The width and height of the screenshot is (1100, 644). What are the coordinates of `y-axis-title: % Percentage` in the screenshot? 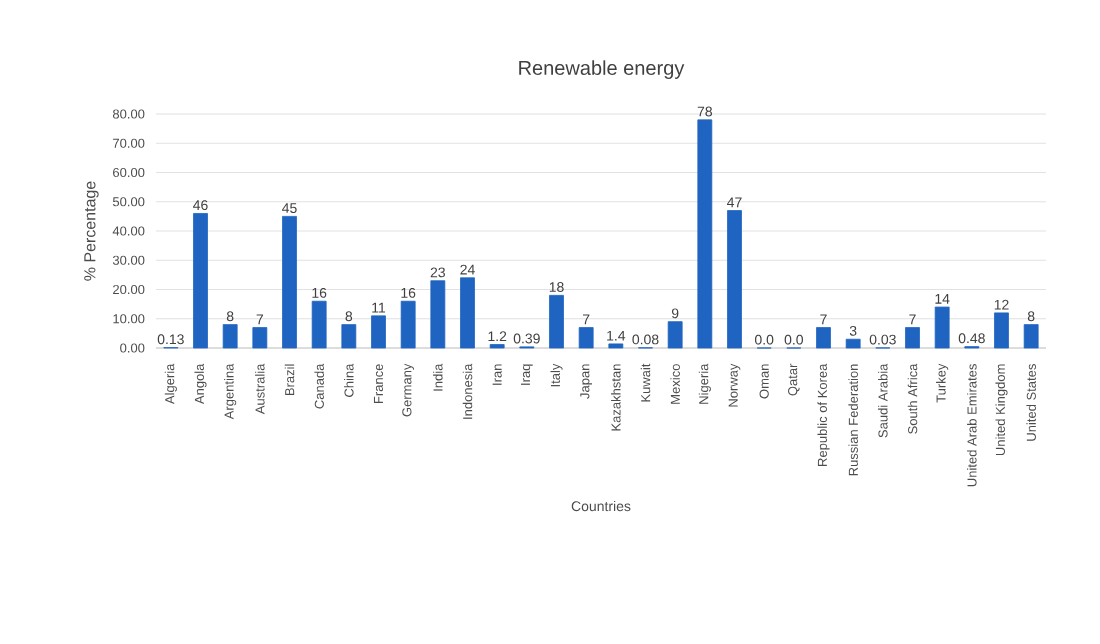 It's located at (91, 231).